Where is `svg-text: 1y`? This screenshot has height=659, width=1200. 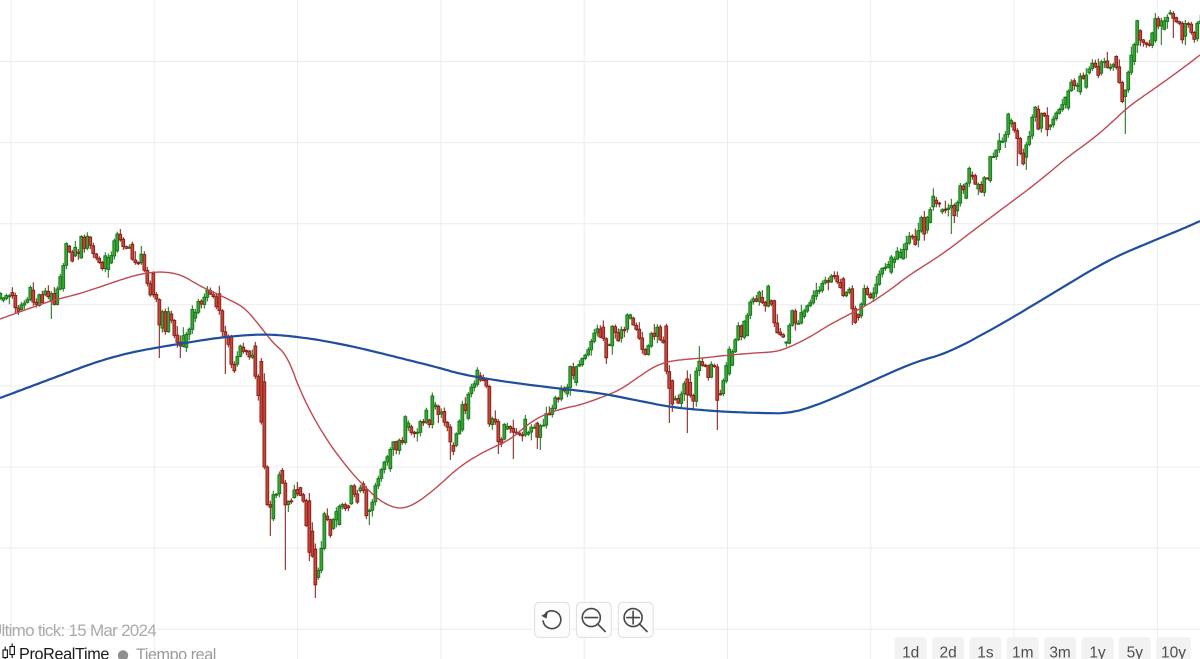 svg-text: 1y is located at coordinates (1097, 652).